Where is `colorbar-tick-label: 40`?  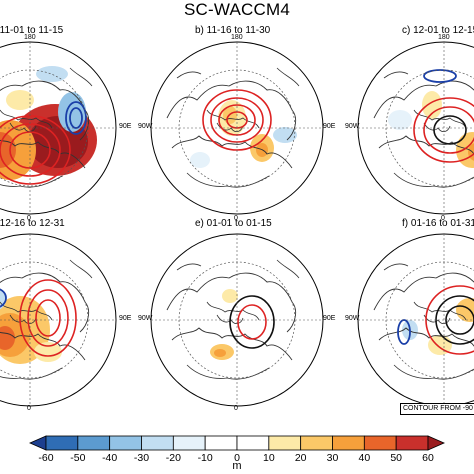
colorbar-tick-label: 40 is located at coordinates (364, 458).